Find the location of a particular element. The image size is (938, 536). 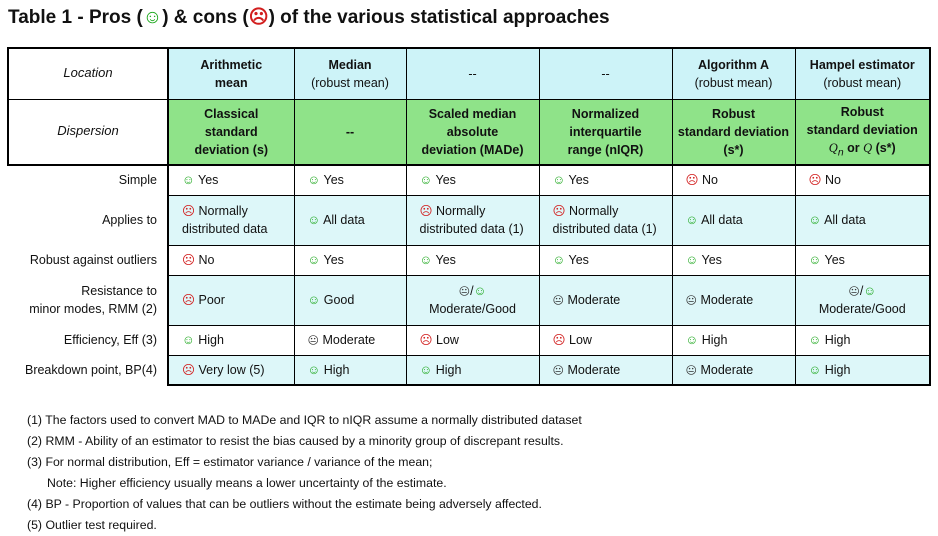

title-suffix: ) of the various statistical approaches is located at coordinates (439, 17).